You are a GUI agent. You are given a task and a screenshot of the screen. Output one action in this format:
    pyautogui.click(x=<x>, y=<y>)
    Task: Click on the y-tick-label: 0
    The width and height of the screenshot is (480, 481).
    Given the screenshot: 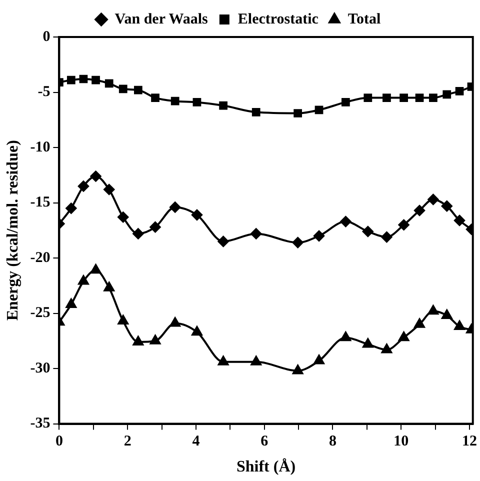 What is the action you would take?
    pyautogui.click(x=46, y=36)
    